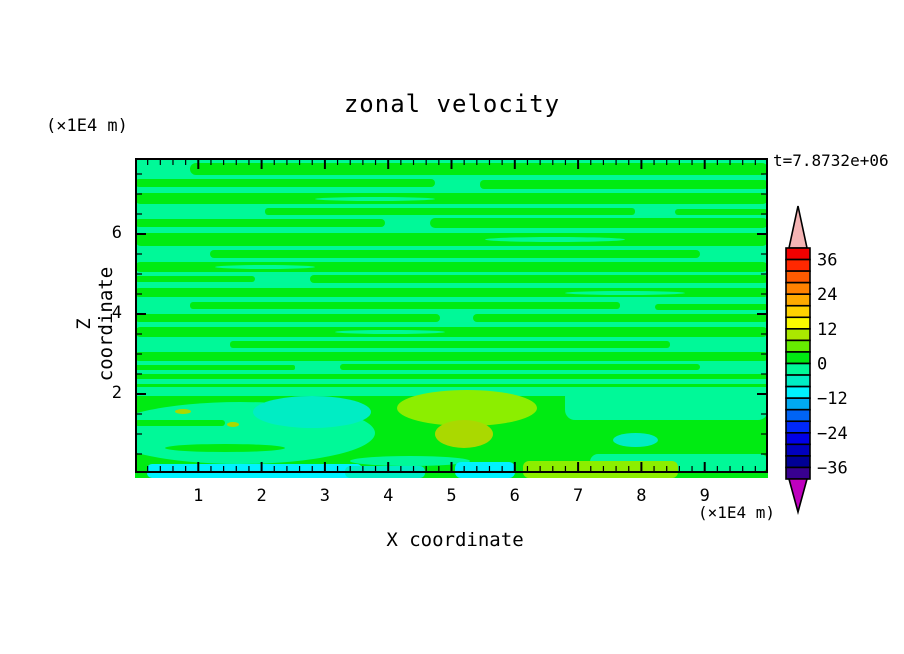 The height and width of the screenshot is (654, 904). I want to click on y-axis-units: (×1E4 m), so click(87, 126).